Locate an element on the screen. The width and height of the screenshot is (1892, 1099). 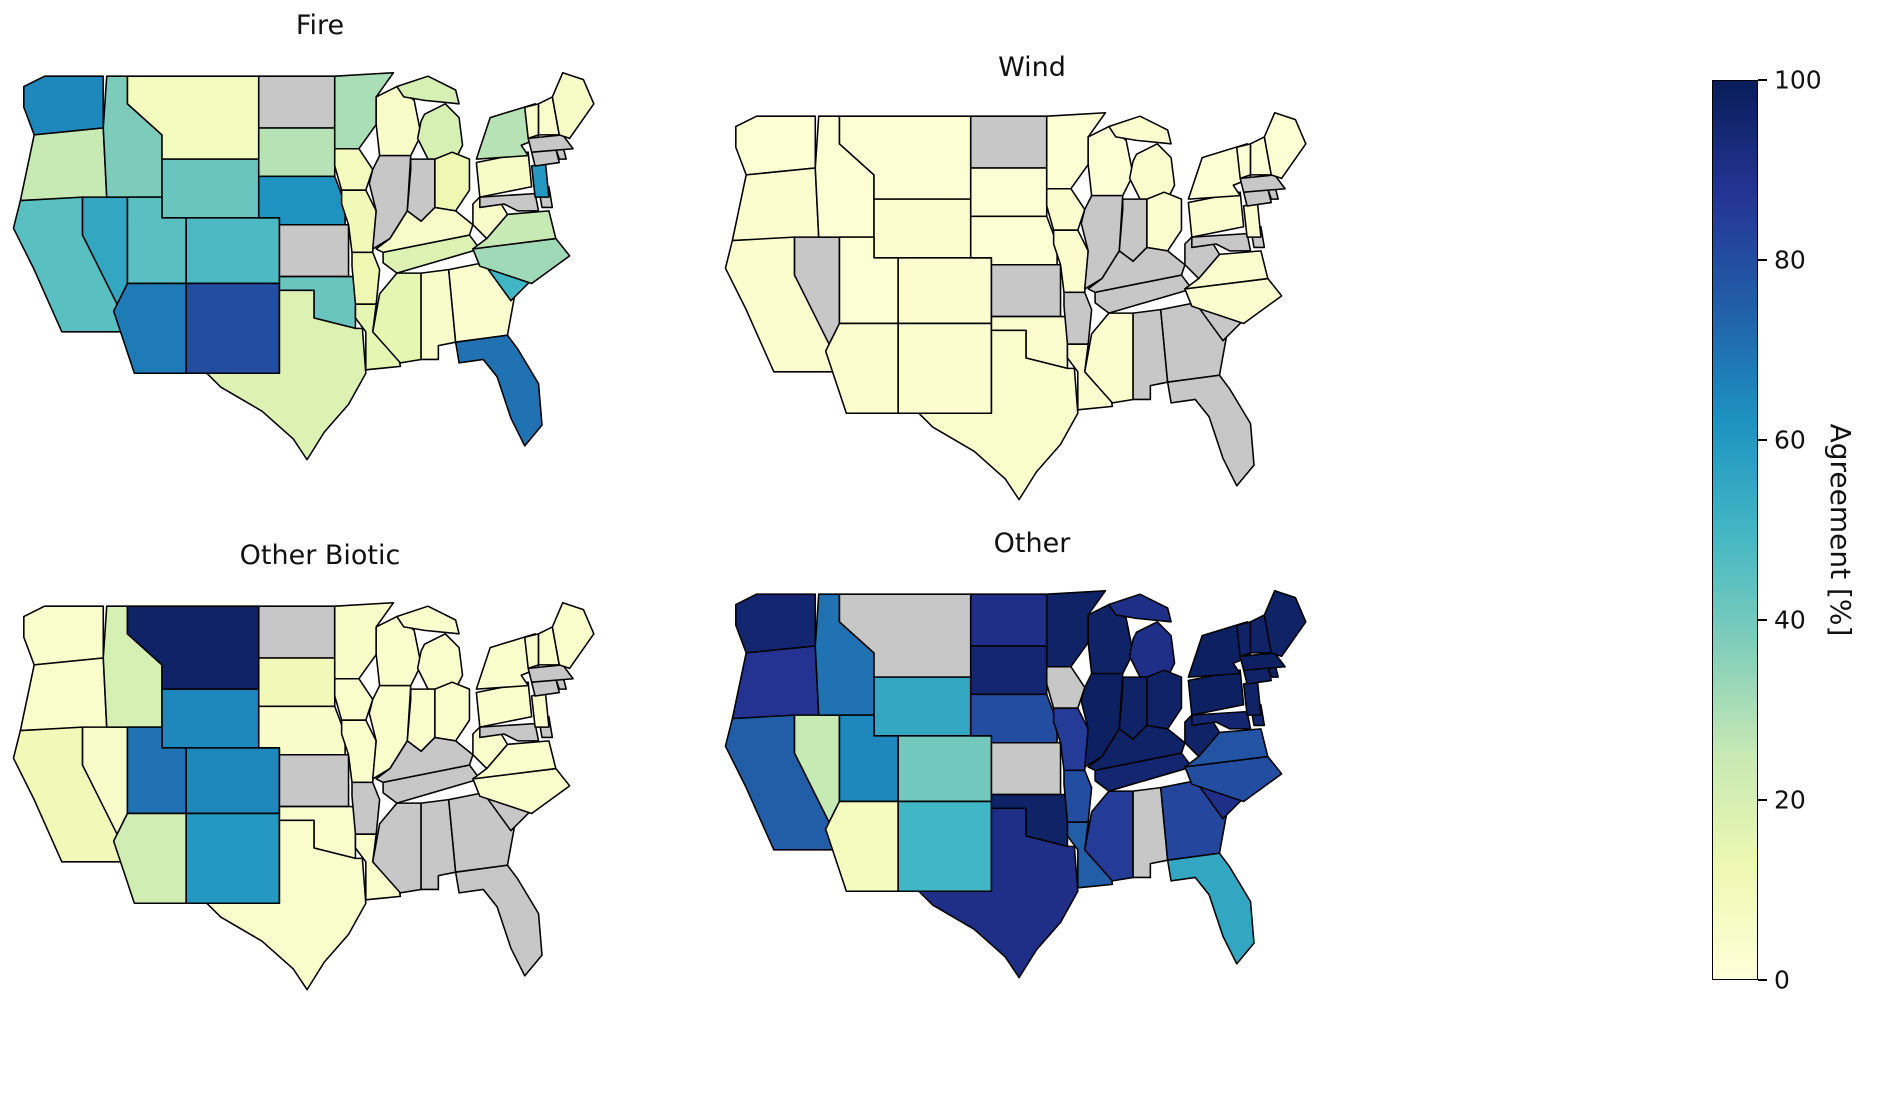
choropleth-map-wind is located at coordinates (1015, 306).